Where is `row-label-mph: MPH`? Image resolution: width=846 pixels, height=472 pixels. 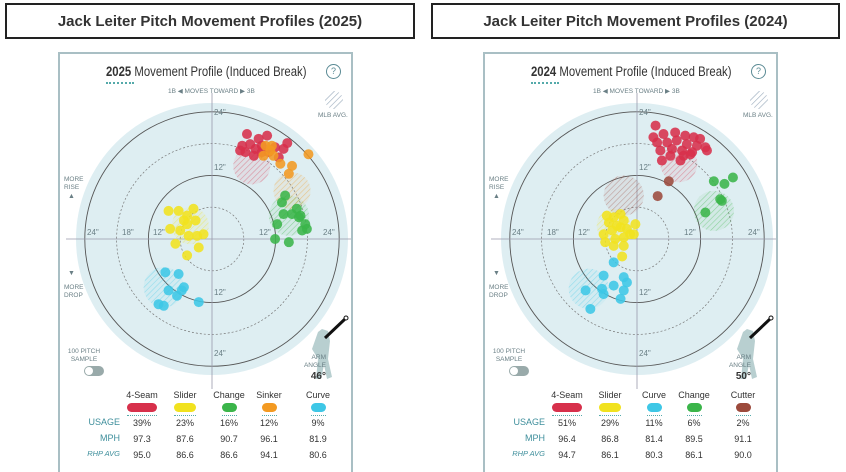
row-label-mph: MPH is located at coordinates (535, 438).